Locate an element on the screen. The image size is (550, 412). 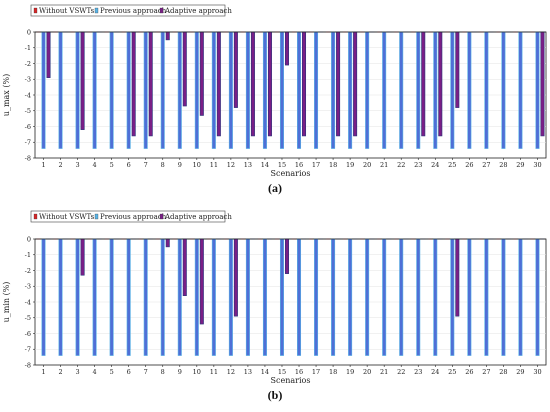
x-tick-label: 2 is located at coordinates (60, 165).